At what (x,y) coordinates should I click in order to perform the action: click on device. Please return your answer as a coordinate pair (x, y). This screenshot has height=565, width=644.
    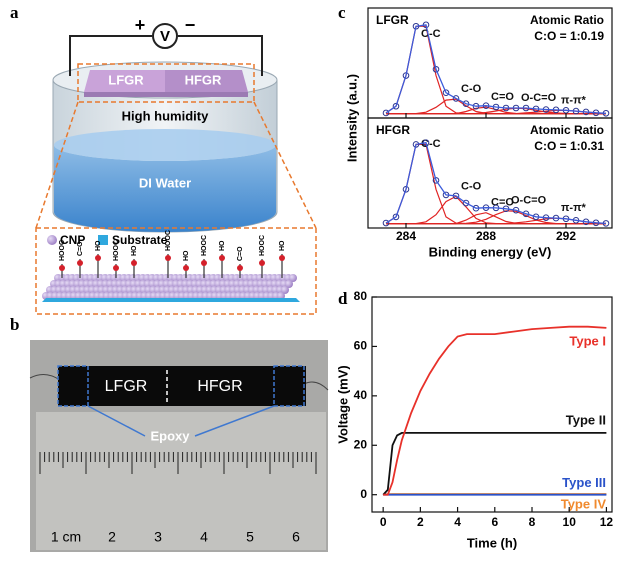
    Looking at the image, I should click on (182, 386).